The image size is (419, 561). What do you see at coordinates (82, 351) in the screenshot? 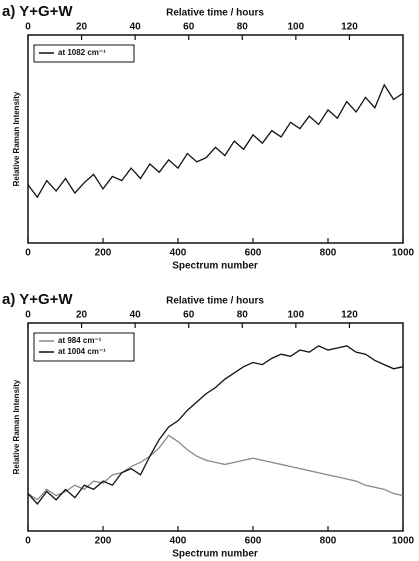
I see `legend-label: at 1004 cm⁻¹` at bounding box center [82, 351].